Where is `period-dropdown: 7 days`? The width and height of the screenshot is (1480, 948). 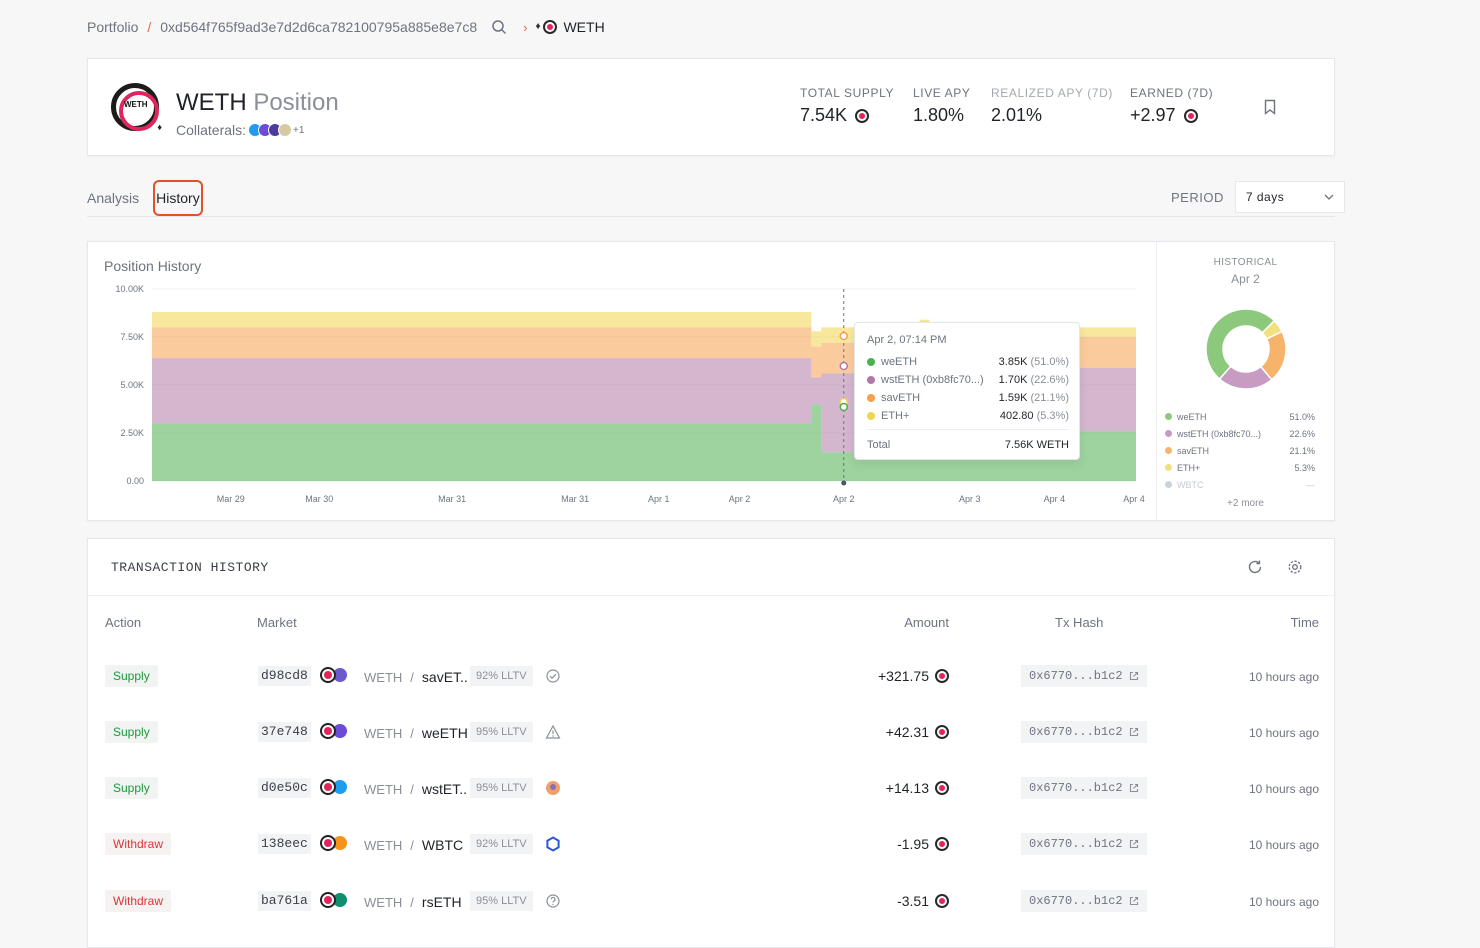 period-dropdown: 7 days is located at coordinates (1289, 197).